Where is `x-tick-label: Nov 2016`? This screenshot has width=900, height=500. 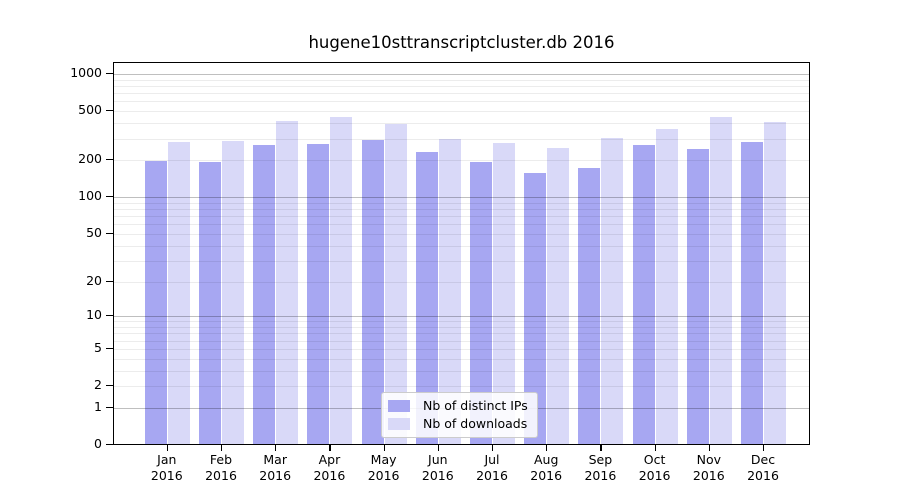
x-tick-label: Nov 2016 is located at coordinates (708, 467).